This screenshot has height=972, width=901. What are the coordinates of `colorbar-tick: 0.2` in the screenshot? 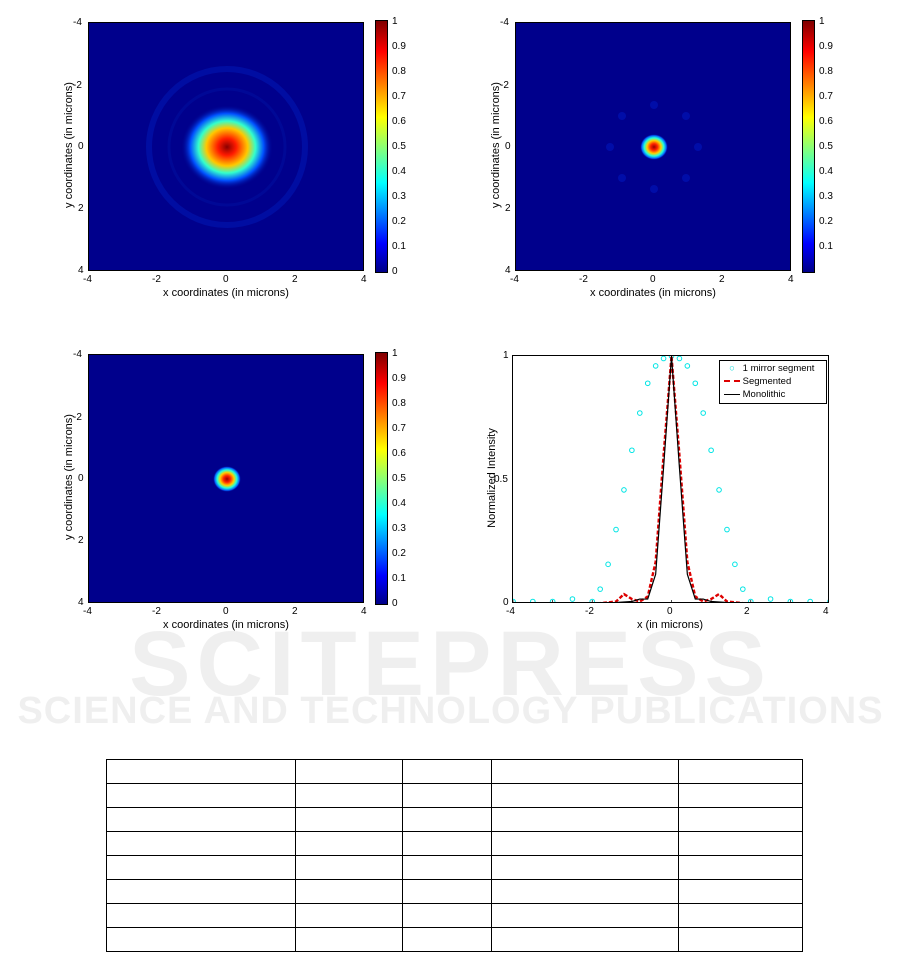 It's located at (399, 221).